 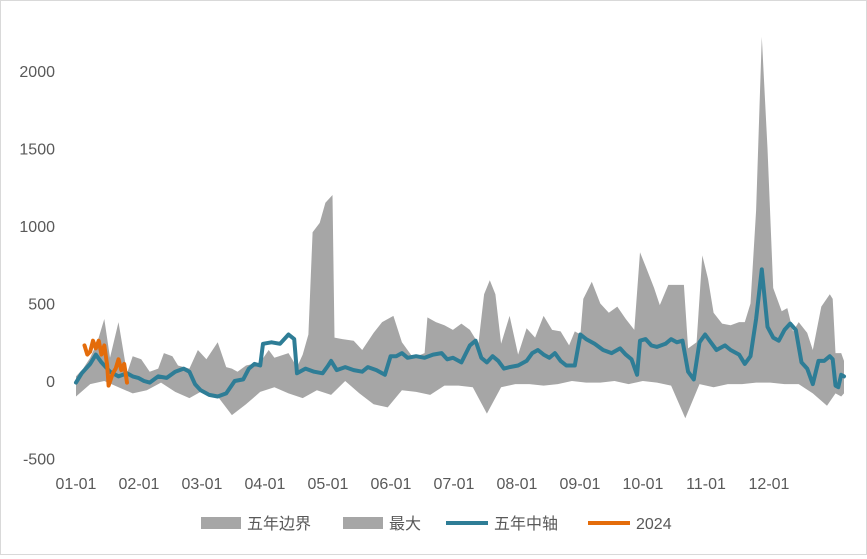 What do you see at coordinates (37, 266) in the screenshot?
I see `y-axis: -500 0 500 1000 1500 2000` at bounding box center [37, 266].